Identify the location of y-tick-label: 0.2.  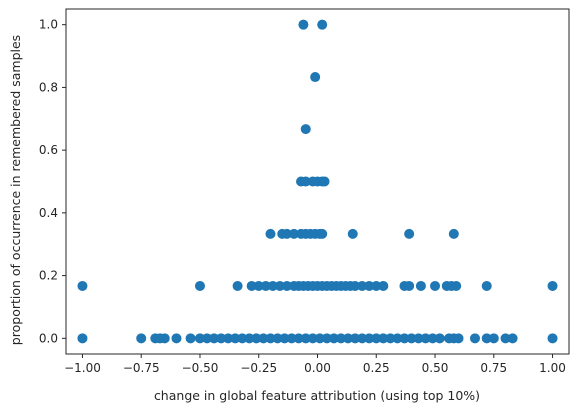
(48, 276).